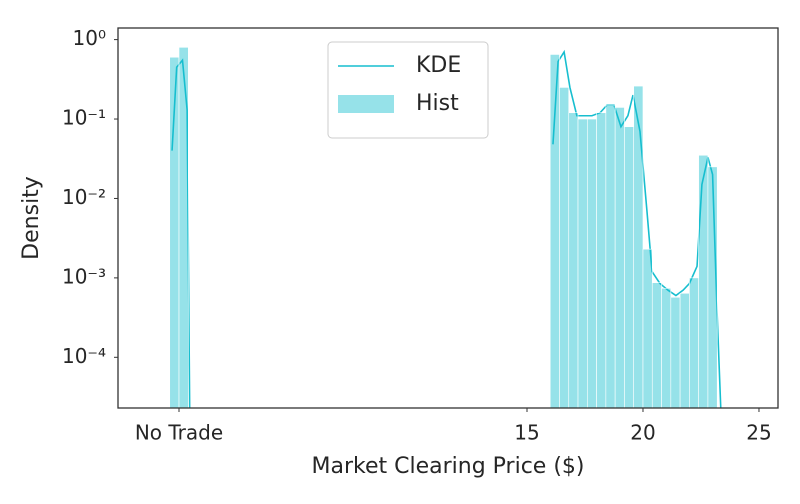  I want to click on y-tick-label: 10⁻⁴, so click(84, 356).